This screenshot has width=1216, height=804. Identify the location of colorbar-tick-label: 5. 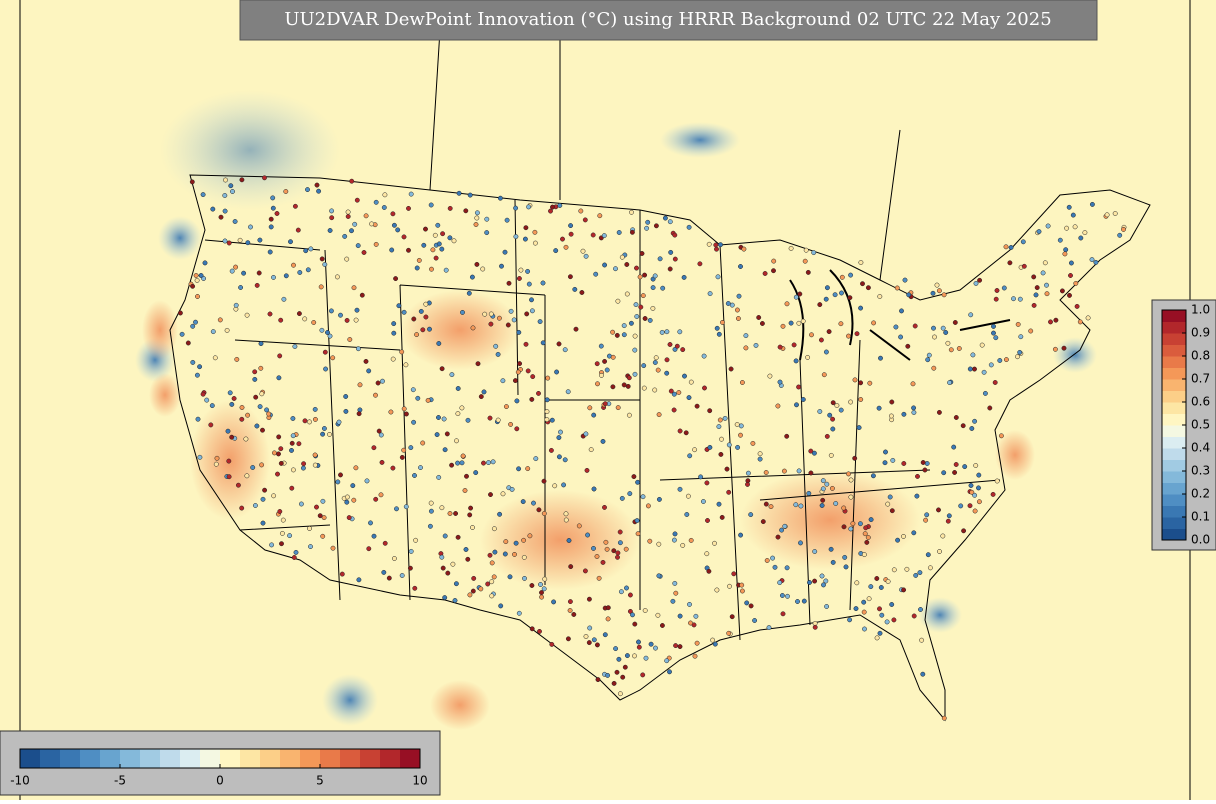
(320, 781).